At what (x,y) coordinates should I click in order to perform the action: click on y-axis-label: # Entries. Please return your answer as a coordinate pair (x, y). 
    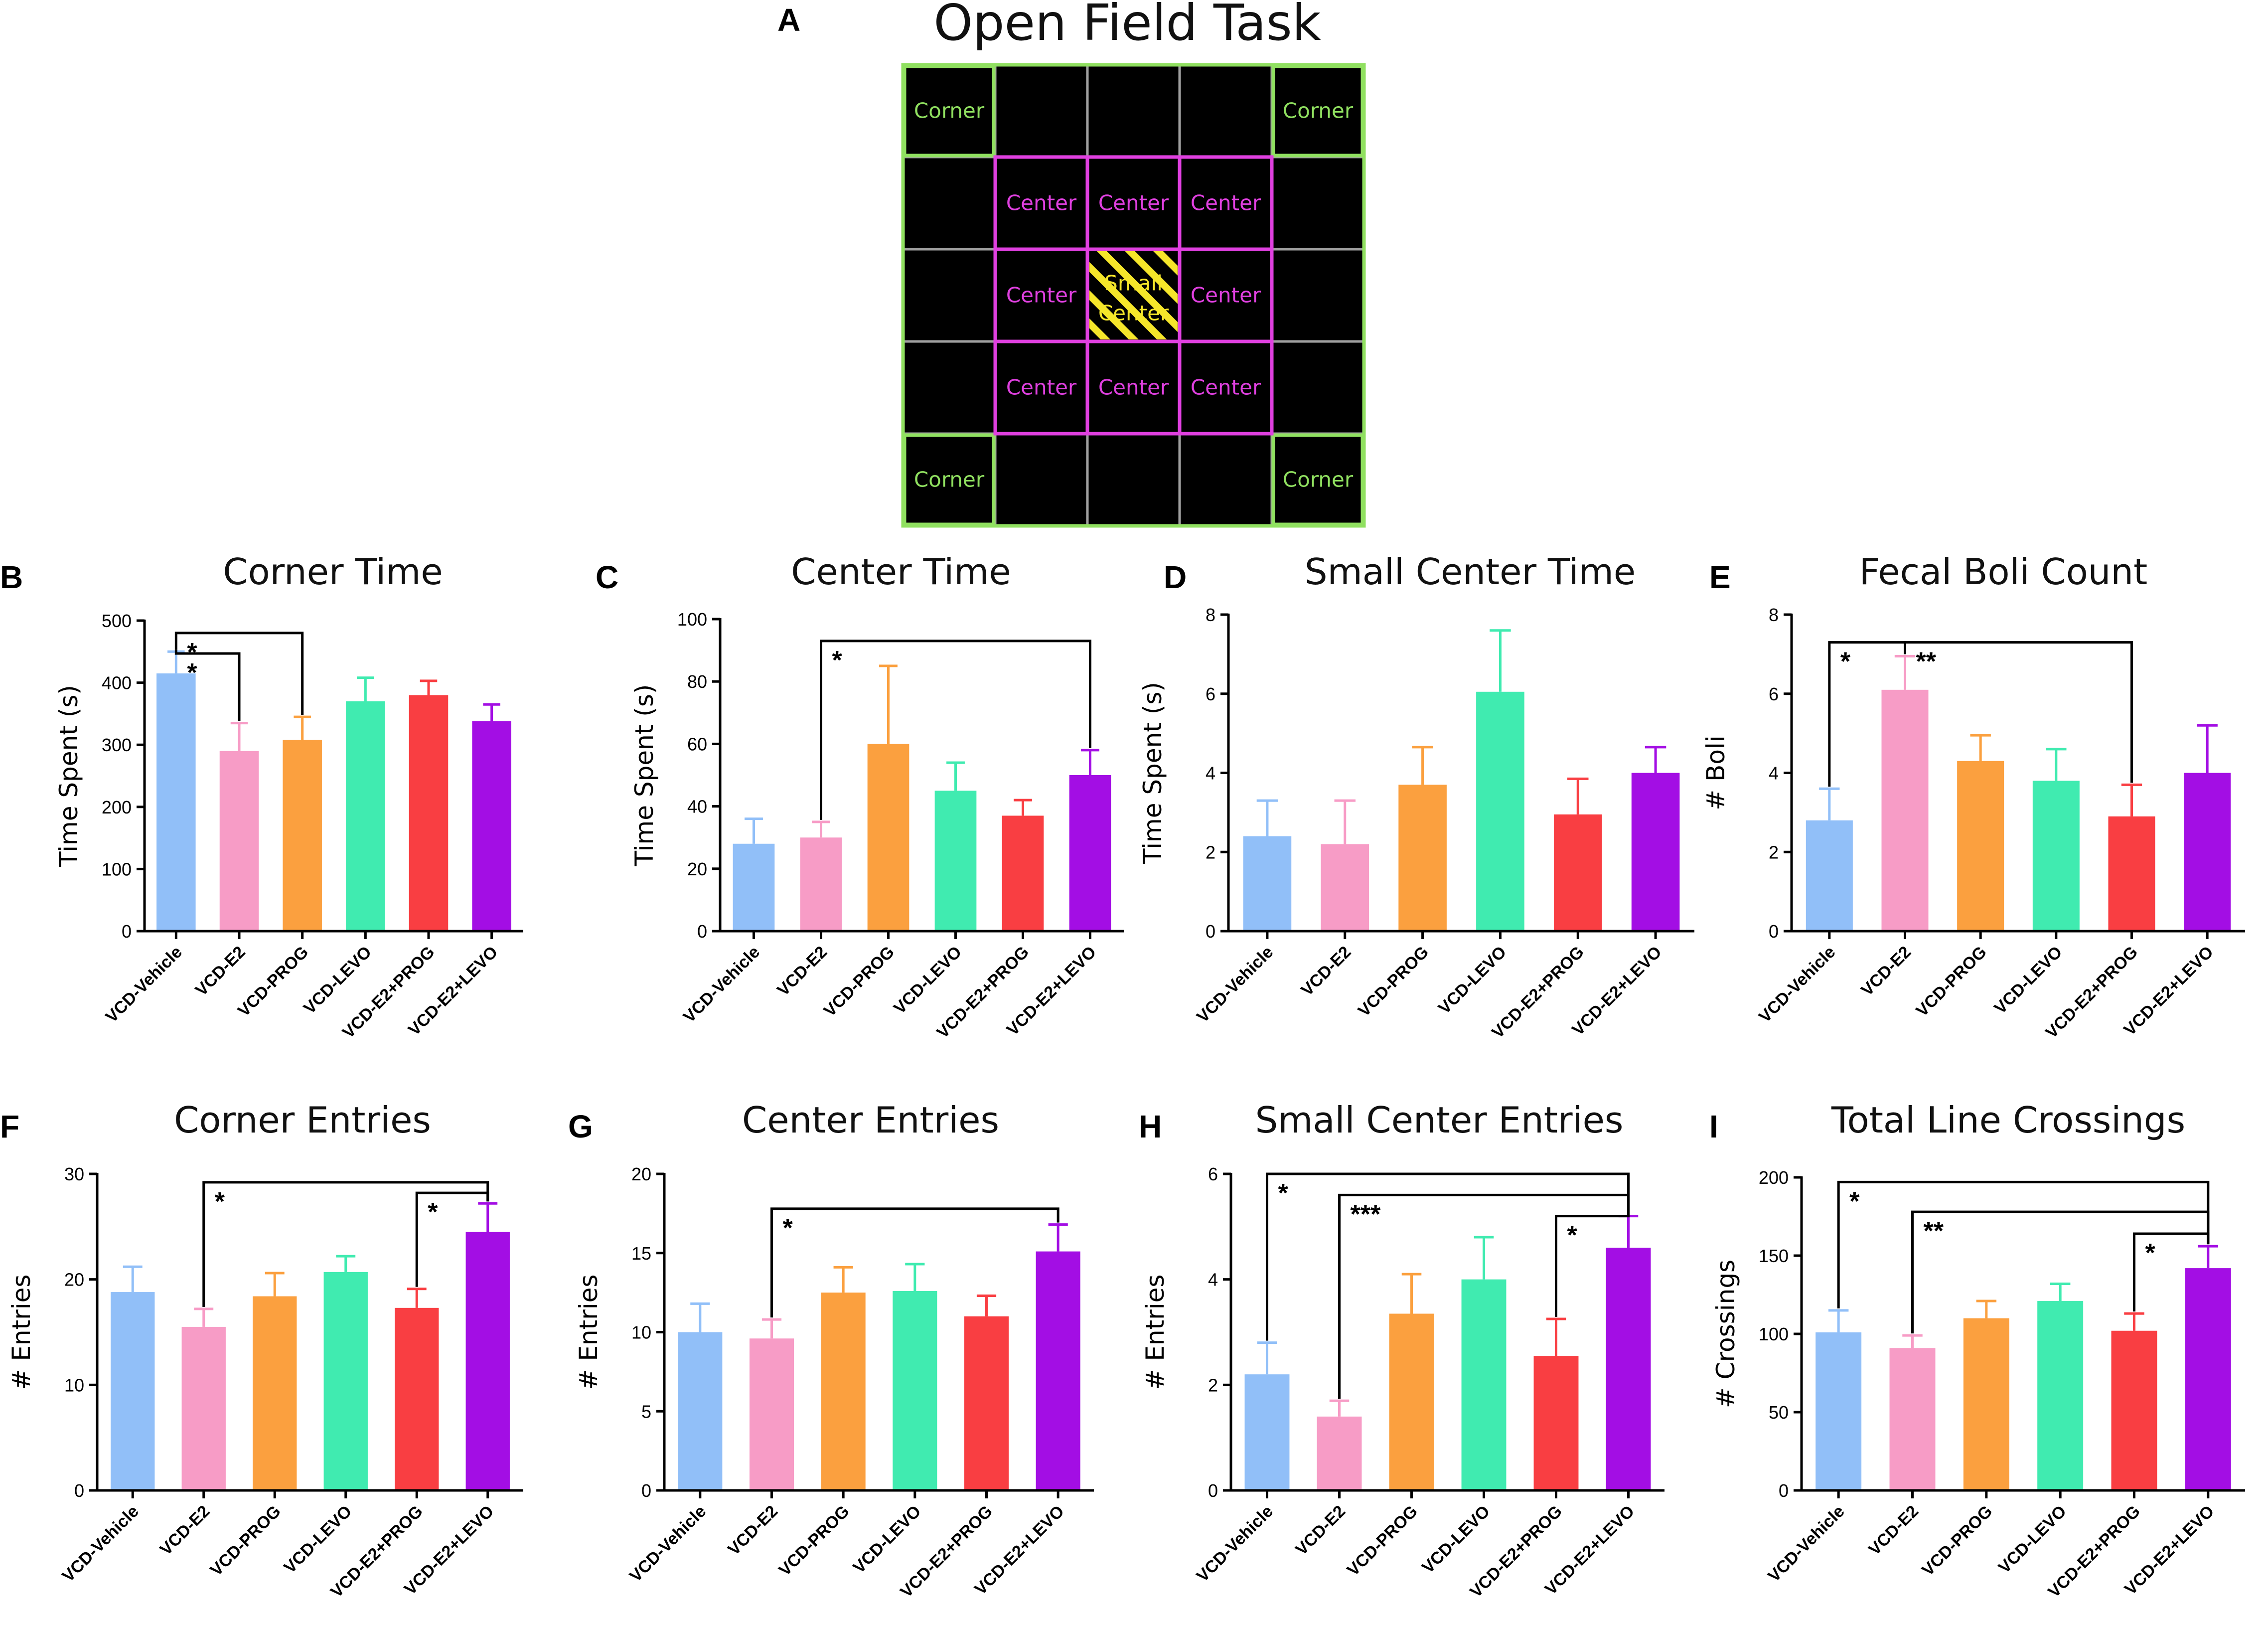
    Looking at the image, I should click on (1156, 1332).